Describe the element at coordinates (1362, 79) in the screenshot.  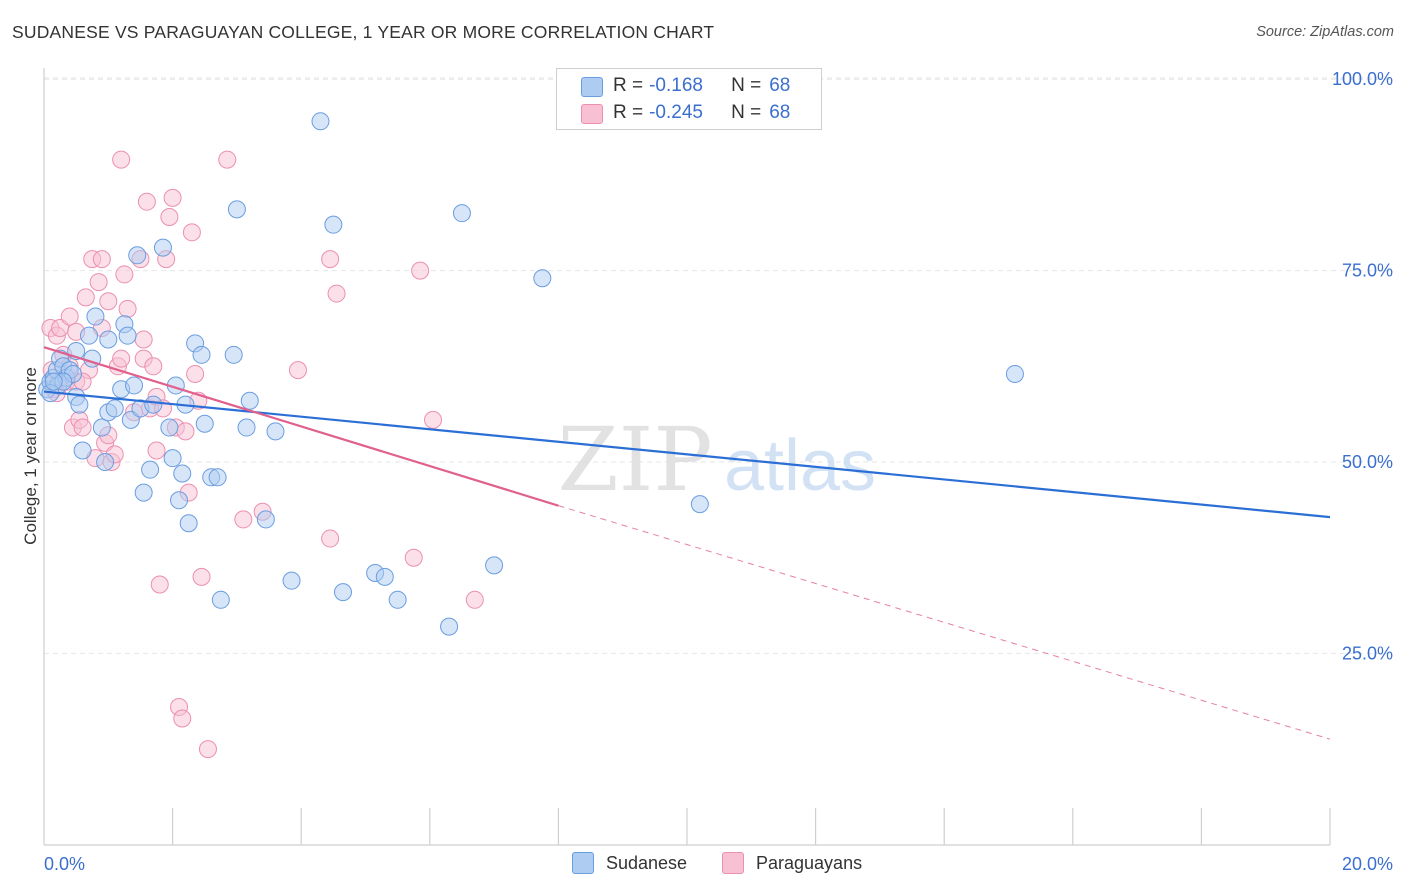
I see `y-tick-label: 100.0%` at that location.